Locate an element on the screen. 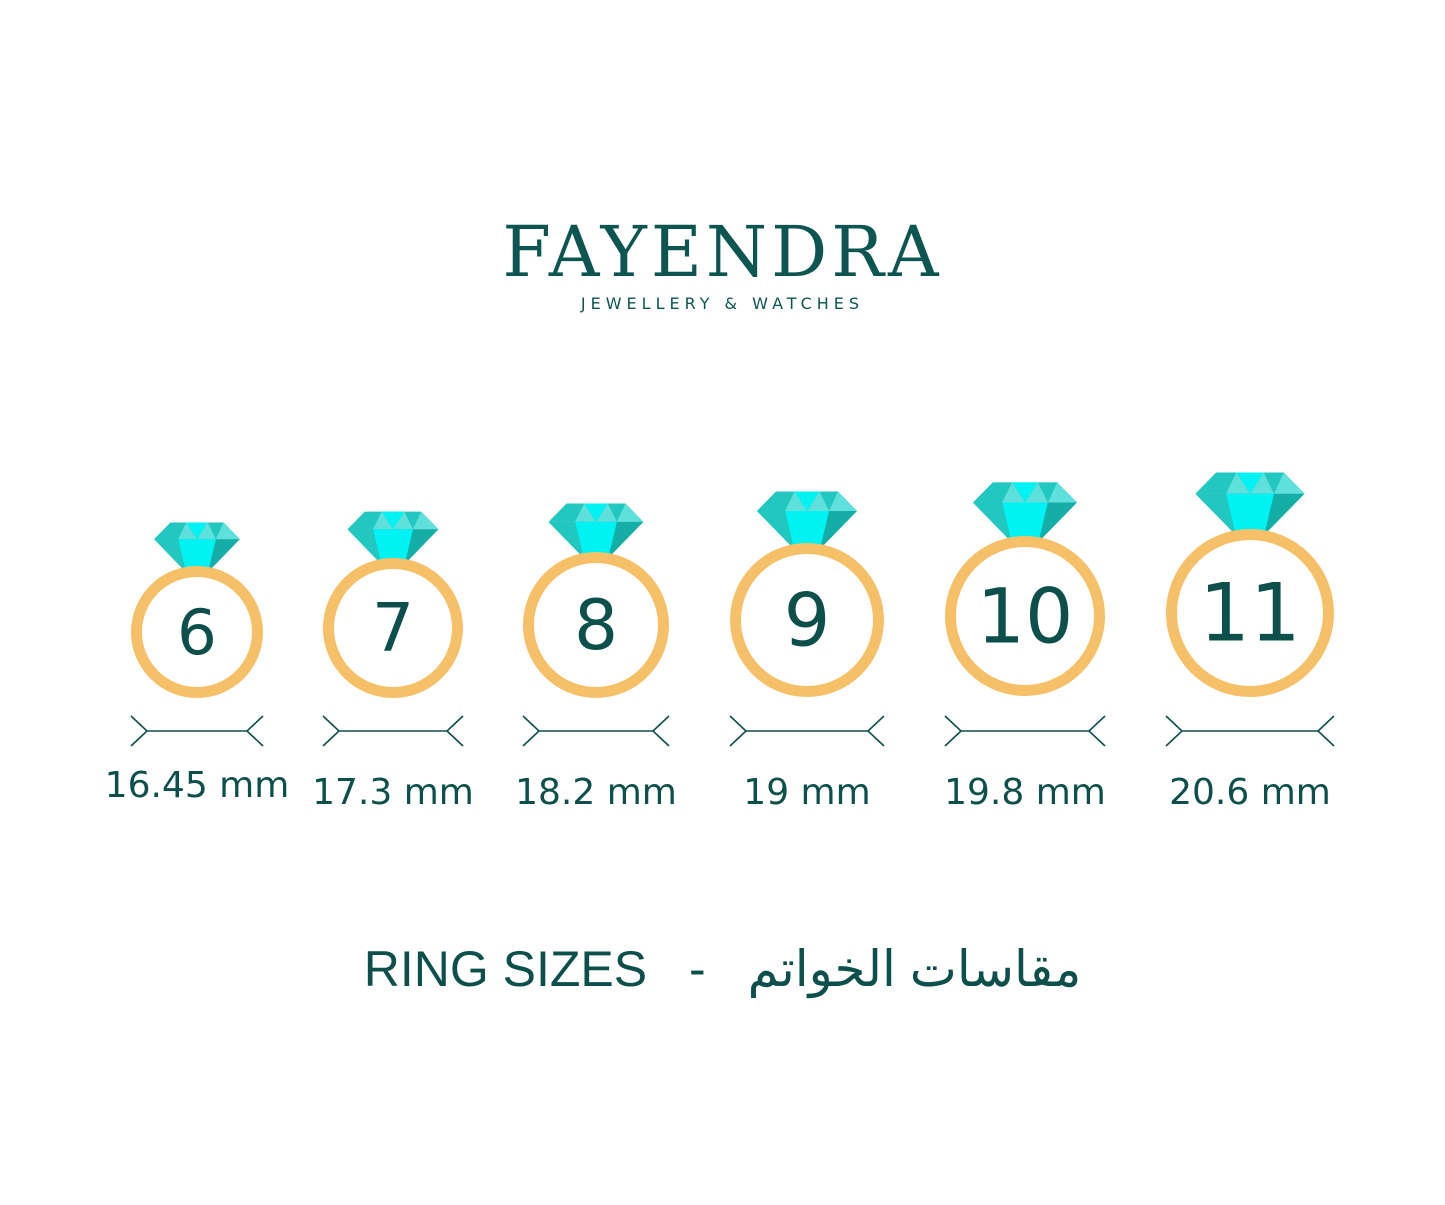  ring-size-8: 8 18.2 mm is located at coordinates (596, 658).